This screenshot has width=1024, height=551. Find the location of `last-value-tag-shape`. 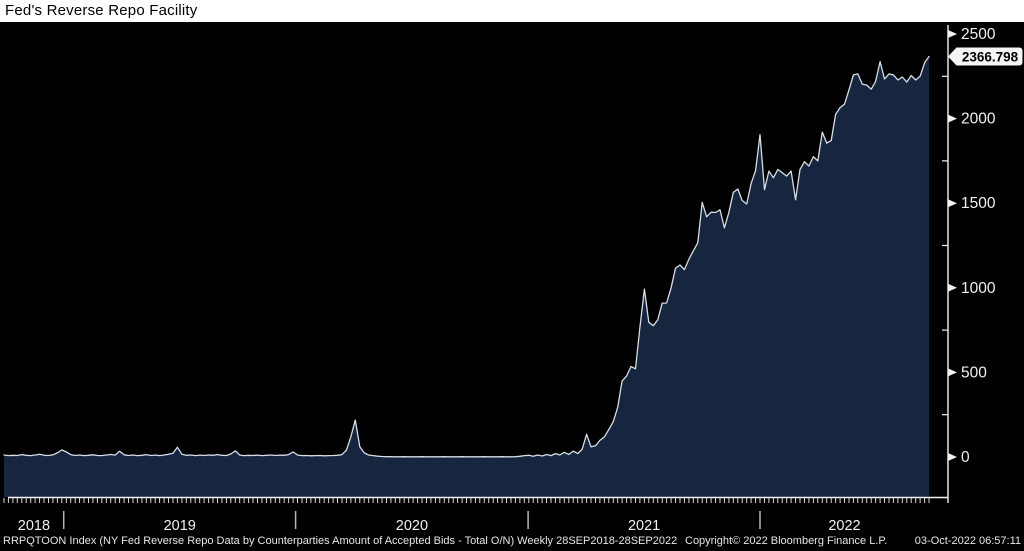

last-value-tag-shape is located at coordinates (985, 56).